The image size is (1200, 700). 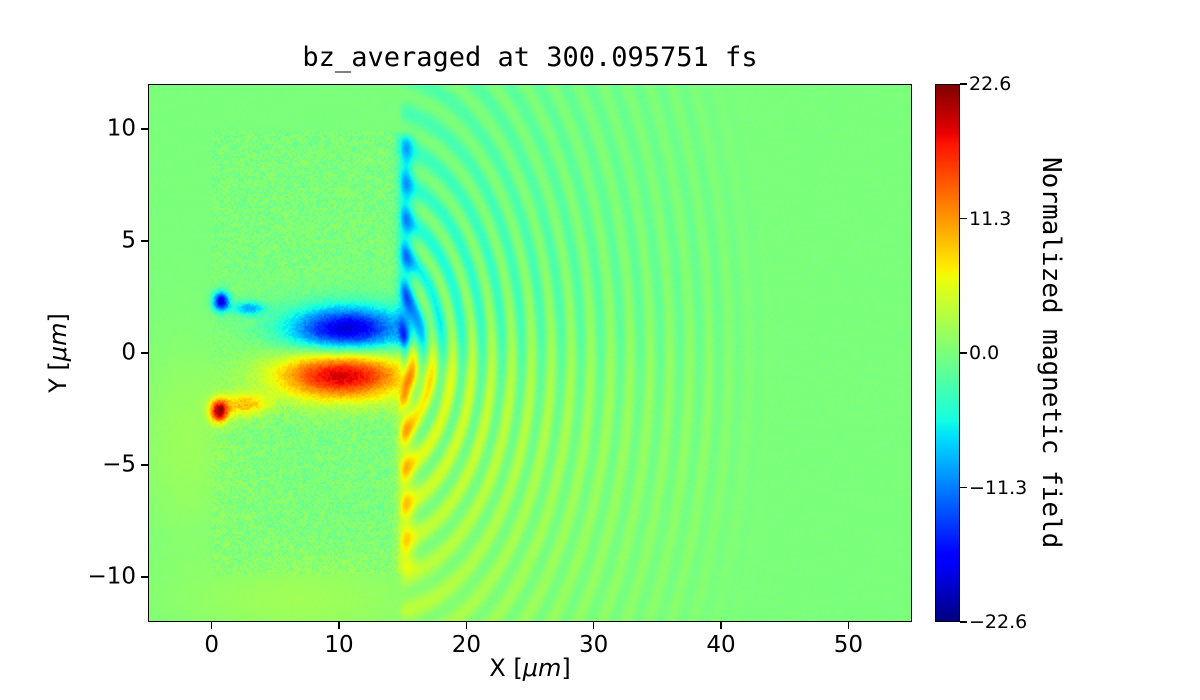 What do you see at coordinates (339, 645) in the screenshot?
I see `x-tick-label: 10` at bounding box center [339, 645].